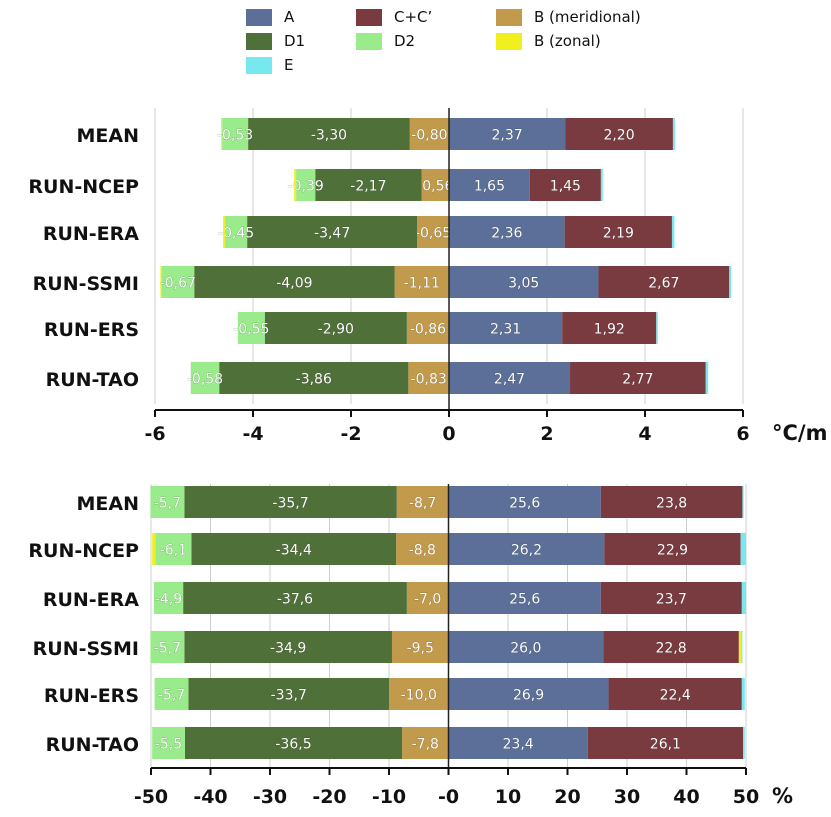 The image size is (831, 817). I want to click on data-label: -33,7, so click(289, 696).